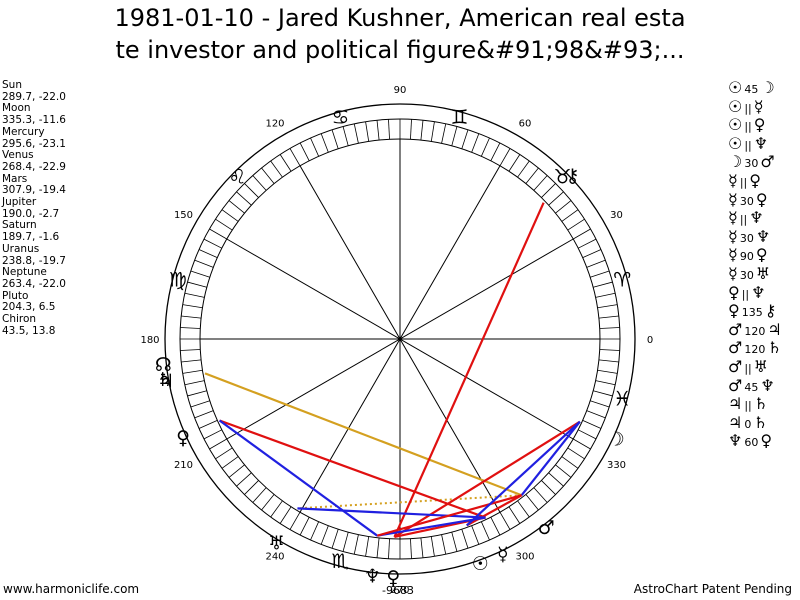 The image size is (800, 600). I want to click on planet-coords: 307.9, -19.4, so click(34, 190).